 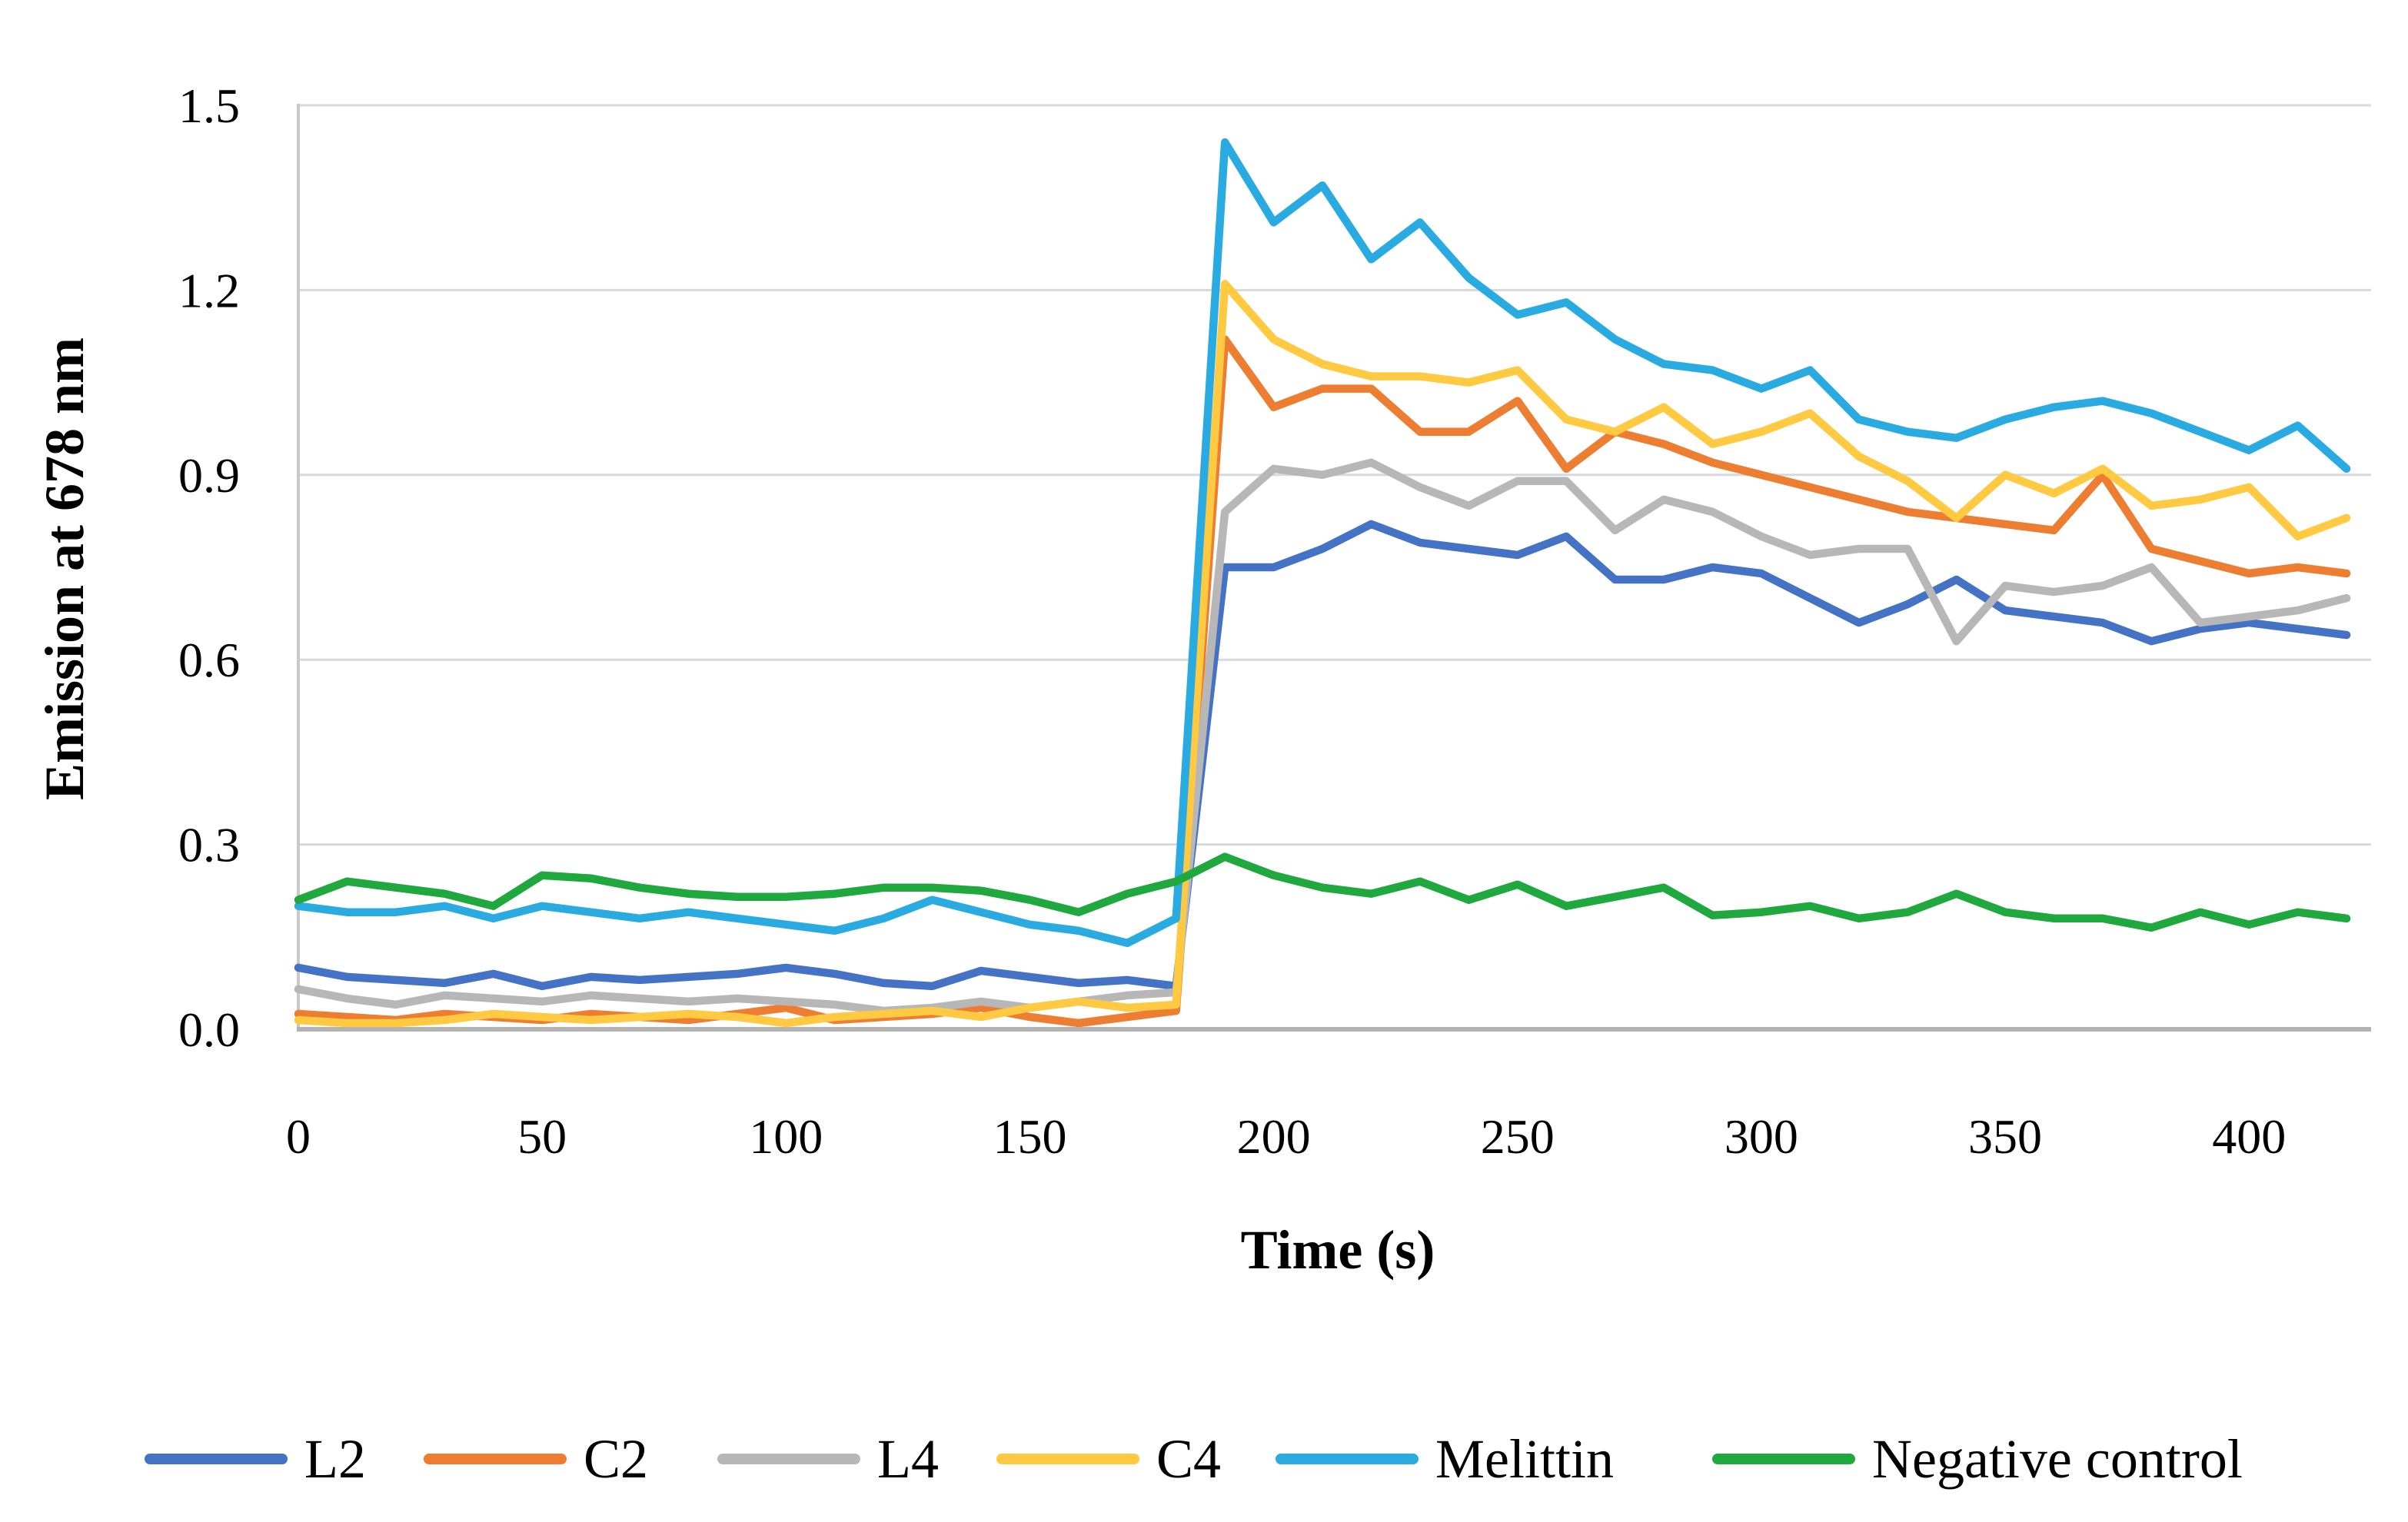 What do you see at coordinates (1323, 892) in the screenshot?
I see `series-line-negative-control` at bounding box center [1323, 892].